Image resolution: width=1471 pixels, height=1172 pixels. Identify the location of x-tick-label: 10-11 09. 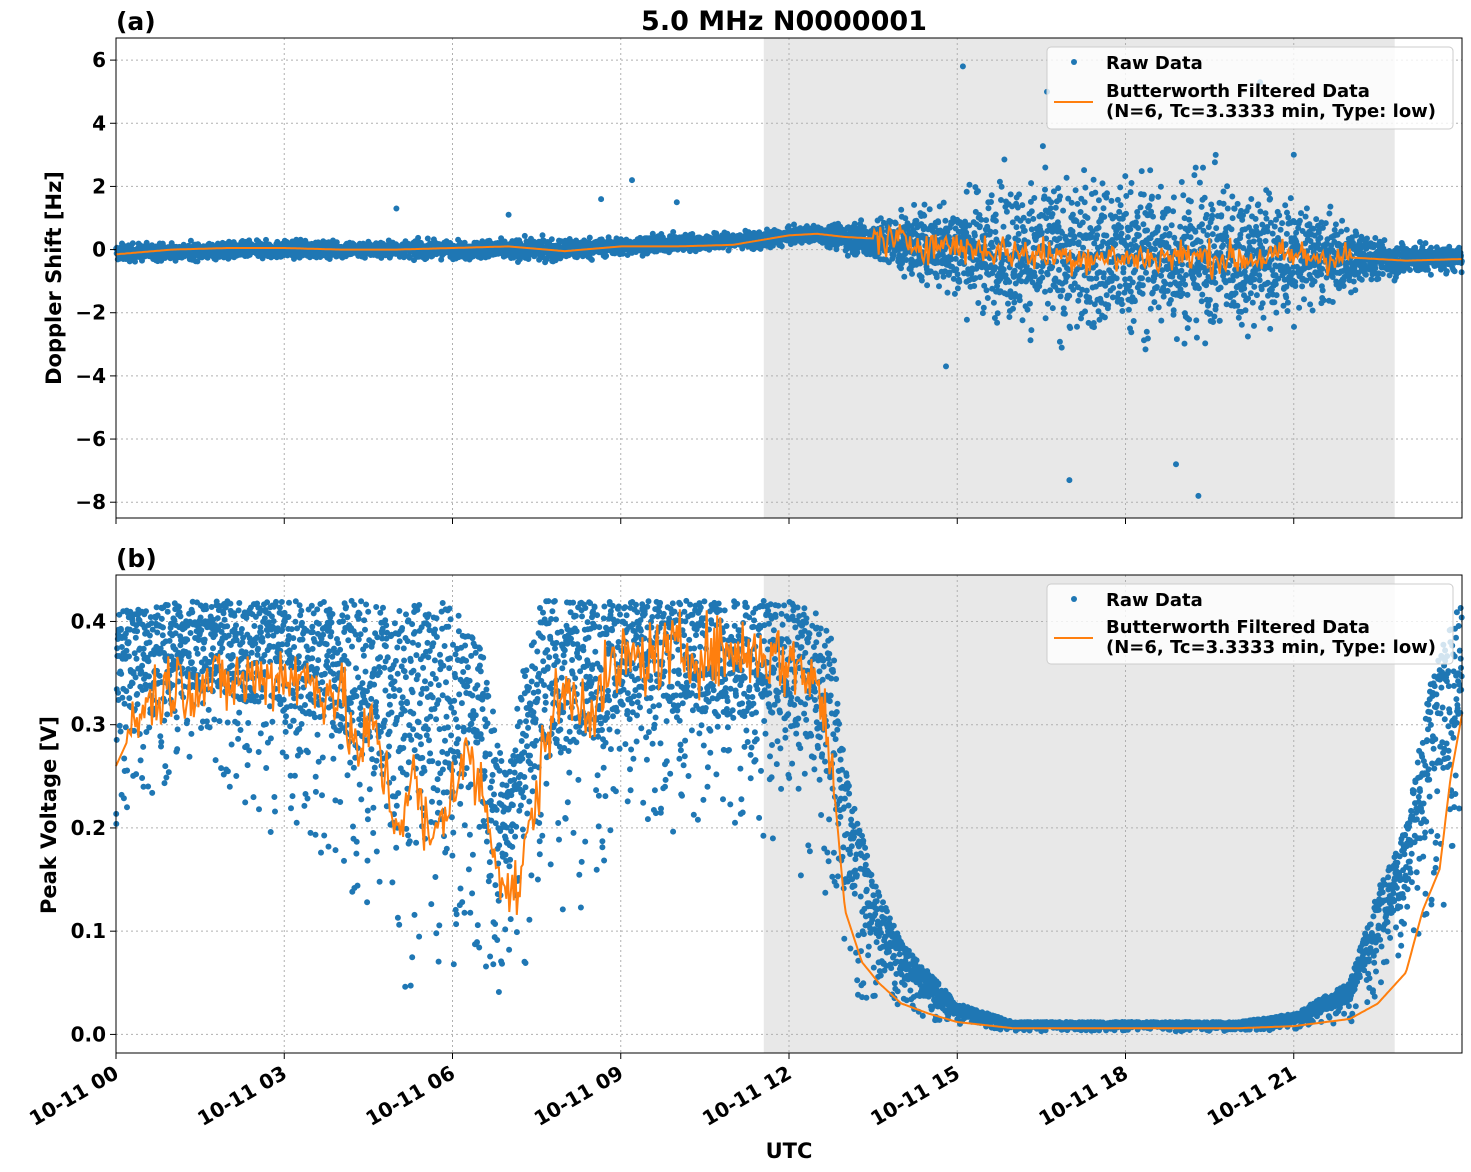
(579, 1096).